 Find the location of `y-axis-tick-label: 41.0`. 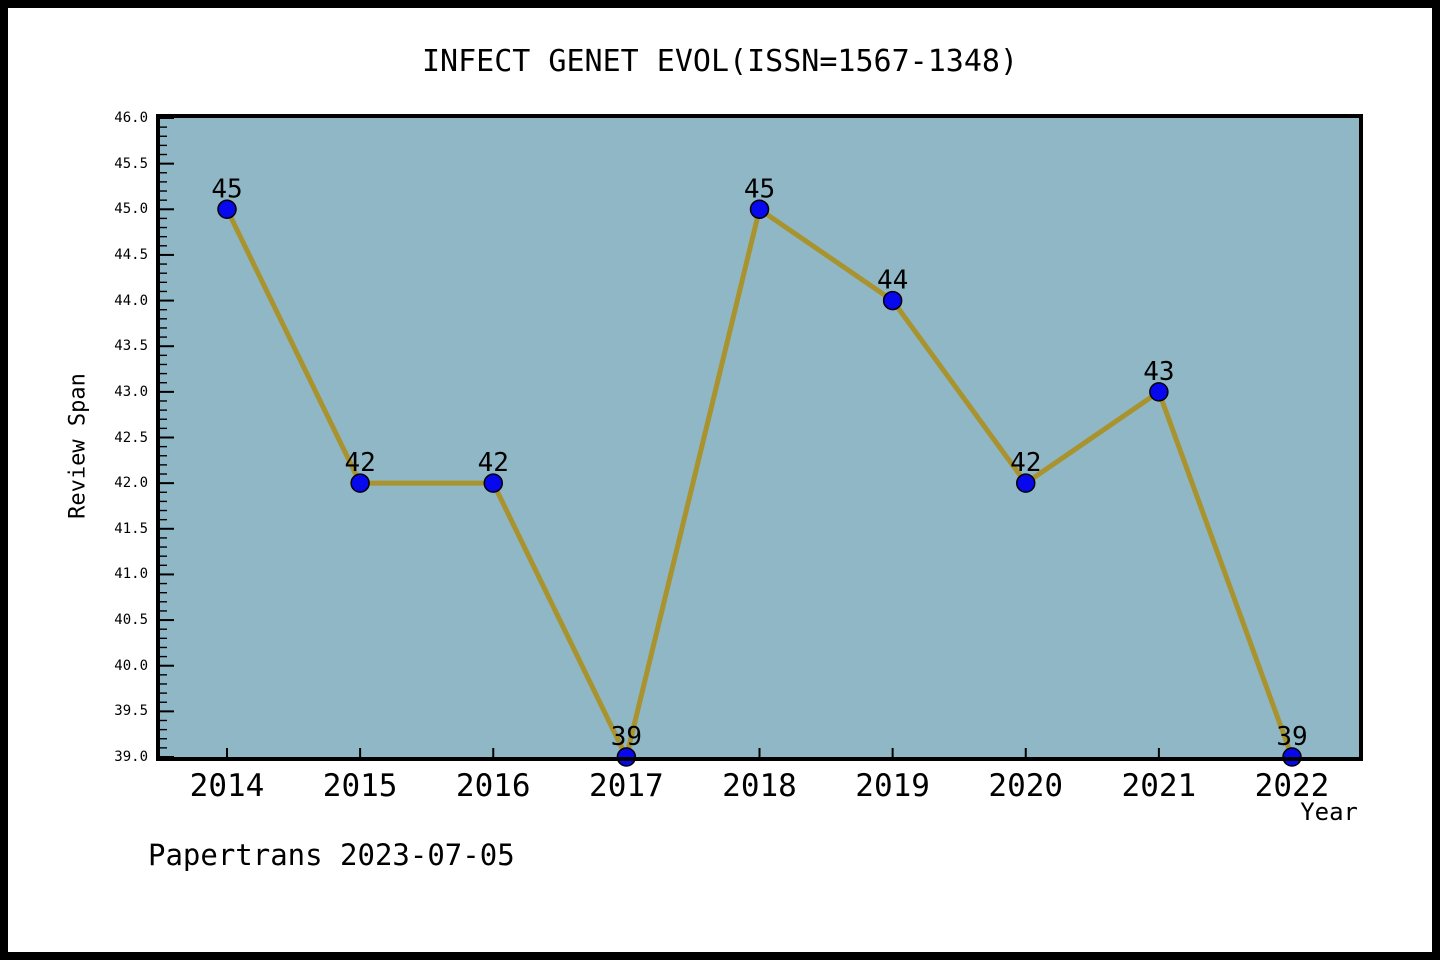

y-axis-tick-label: 41.0 is located at coordinates (131, 574).